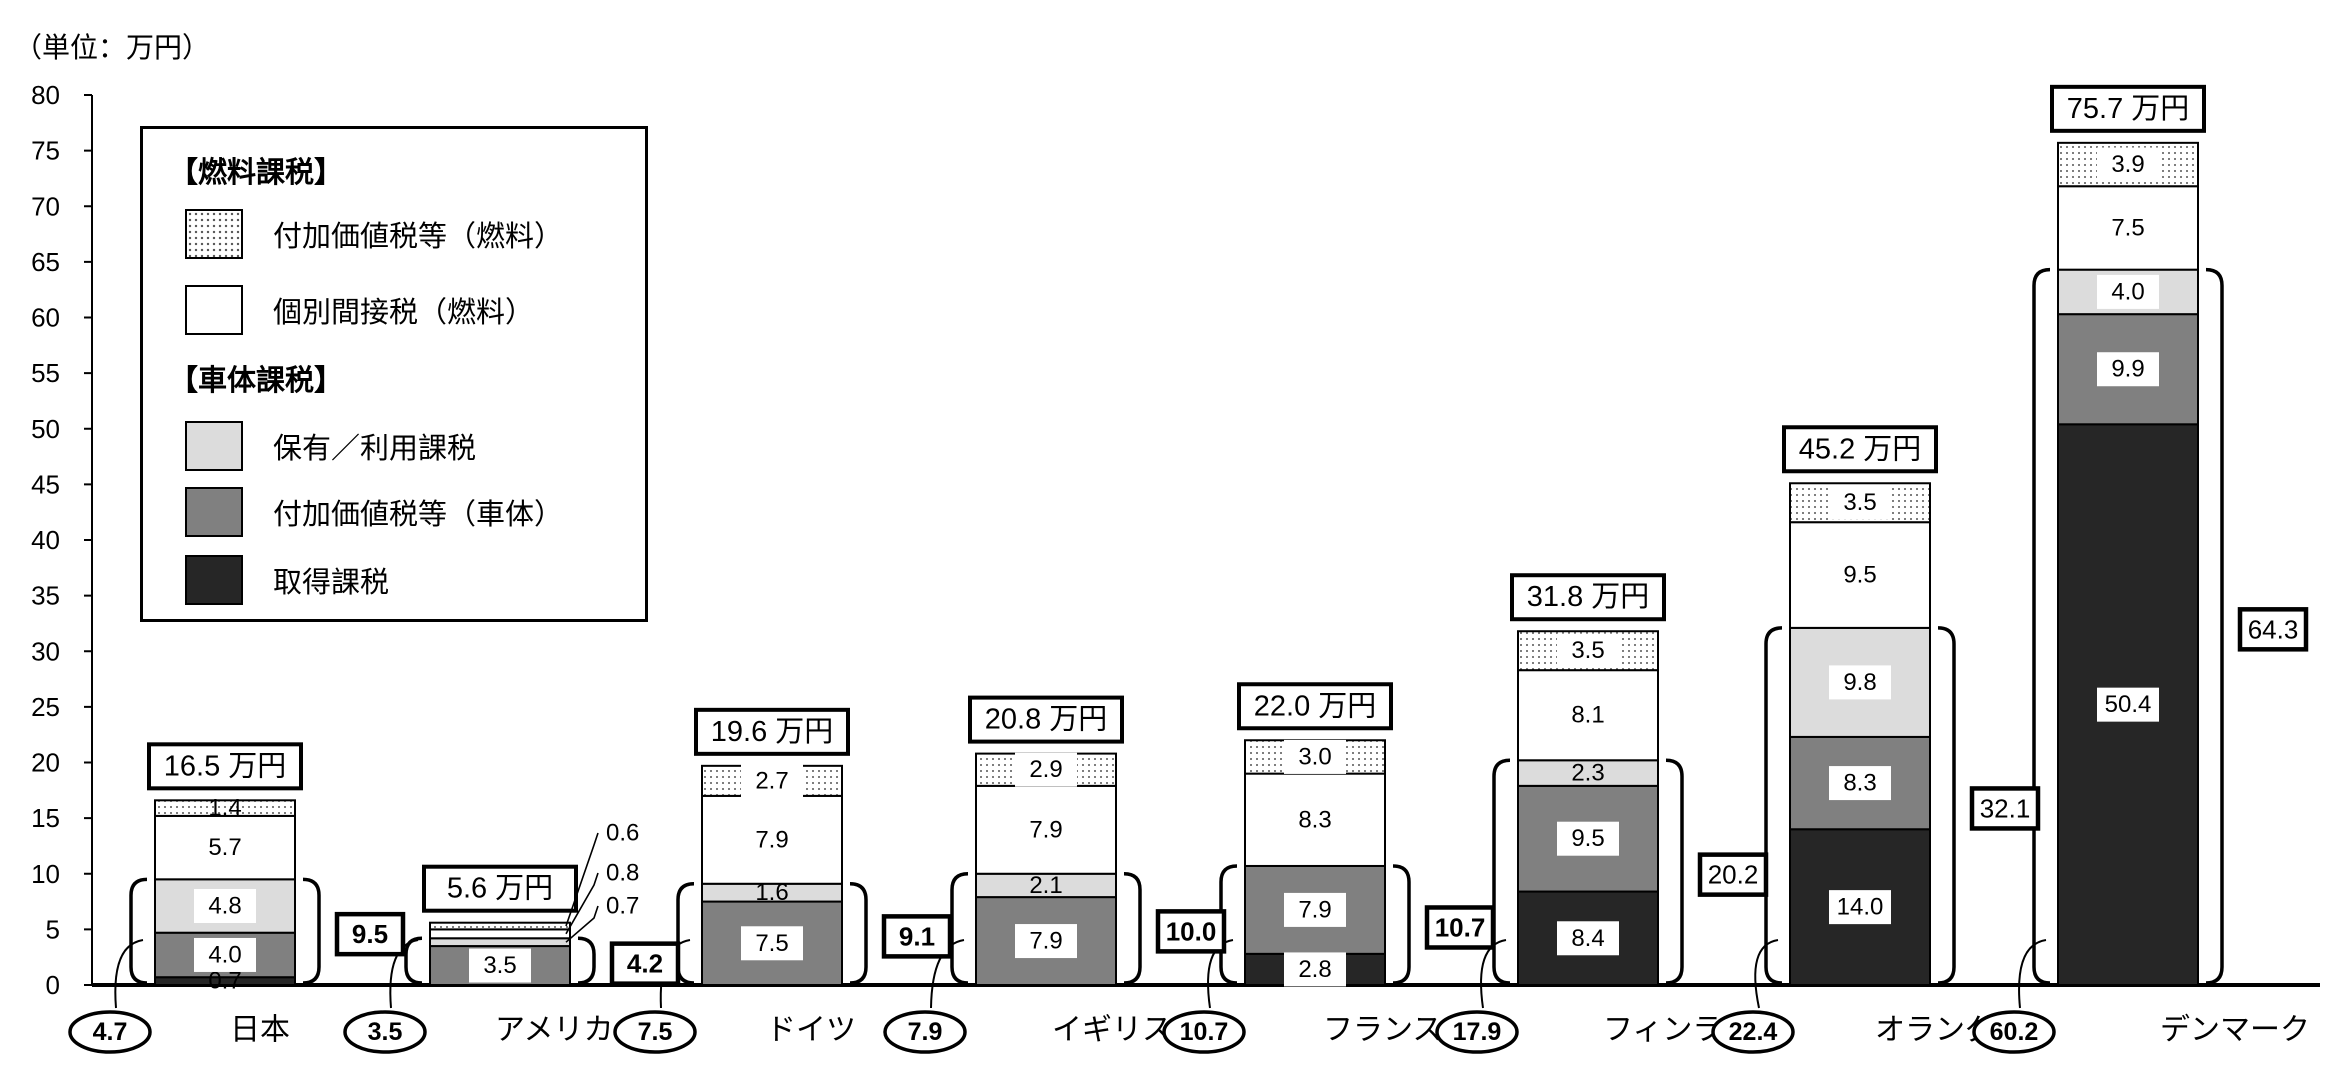 Image resolution: width=2326 pixels, height=1072 pixels. I want to click on segment-label: 9.5, so click(1859, 575).